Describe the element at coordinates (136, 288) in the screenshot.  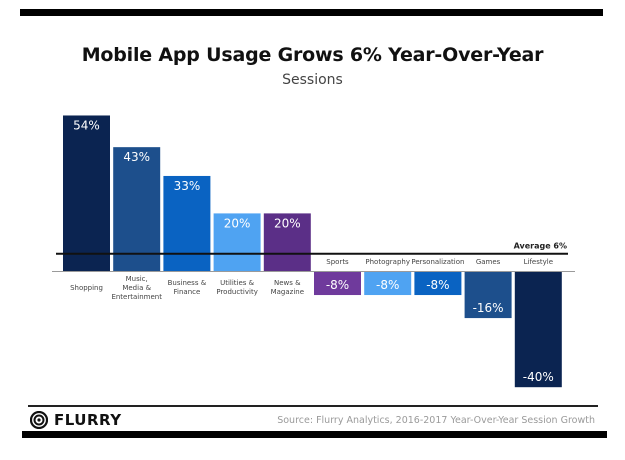
I see `category-label-music-media-entertainment: Music, Media & Entertainment` at that location.